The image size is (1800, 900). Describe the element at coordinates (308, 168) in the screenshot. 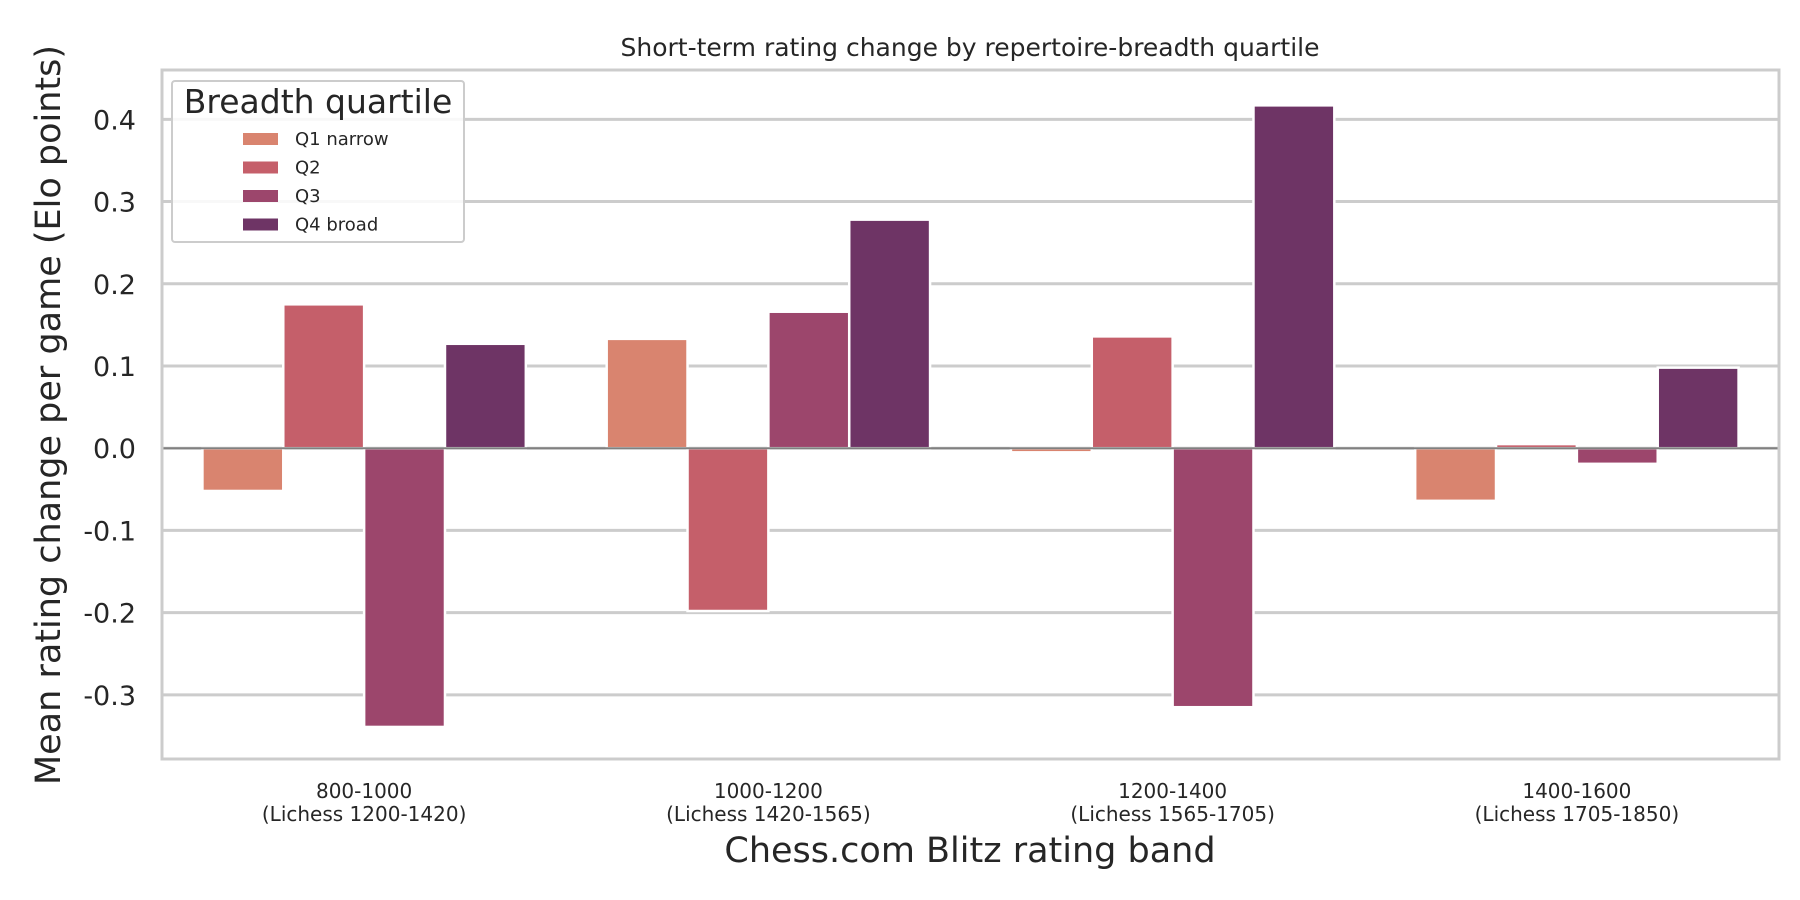

I see `legend-label: Q2` at that location.